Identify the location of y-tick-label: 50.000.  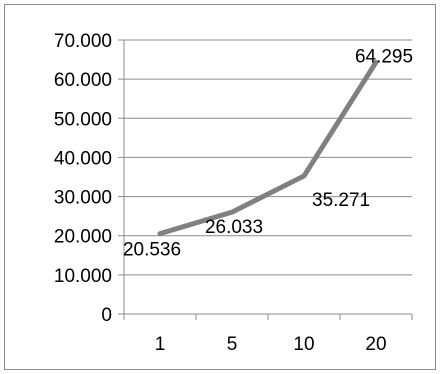
(83, 119).